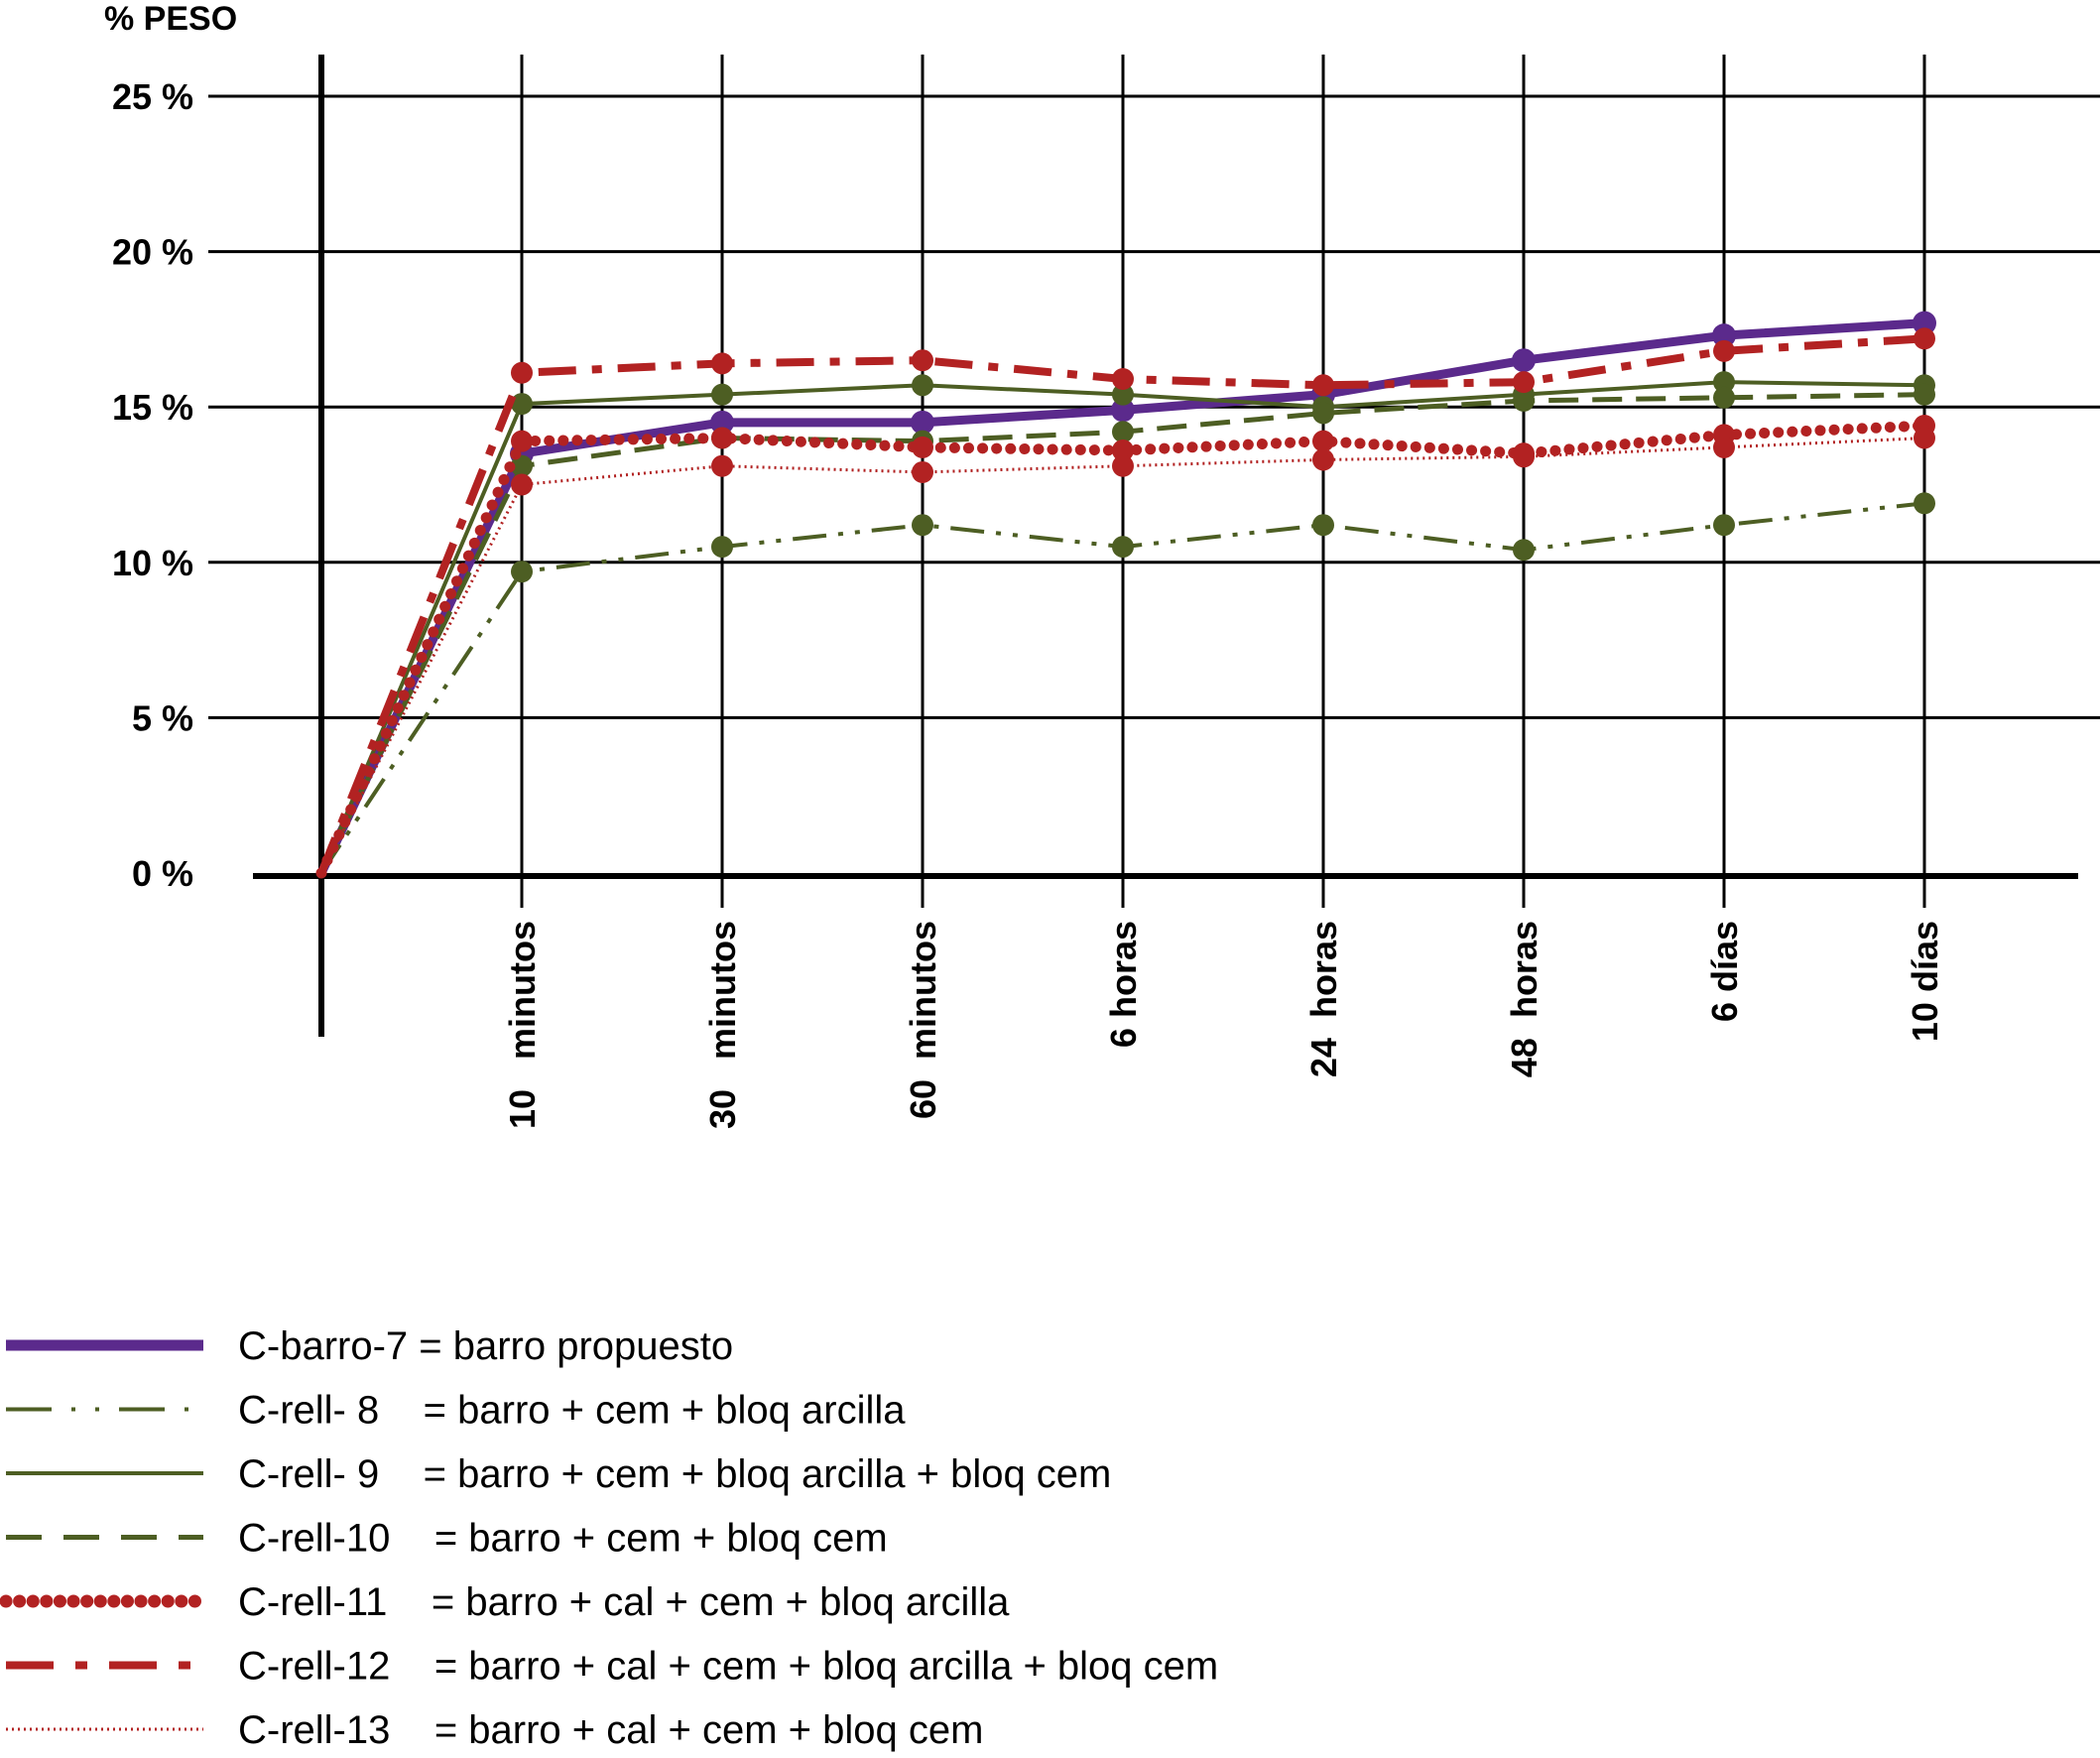 This screenshot has height=1758, width=2100. Describe the element at coordinates (563, 1539) in the screenshot. I see `legend-label: C-rell-10 = barro + cem + bloq cem` at that location.